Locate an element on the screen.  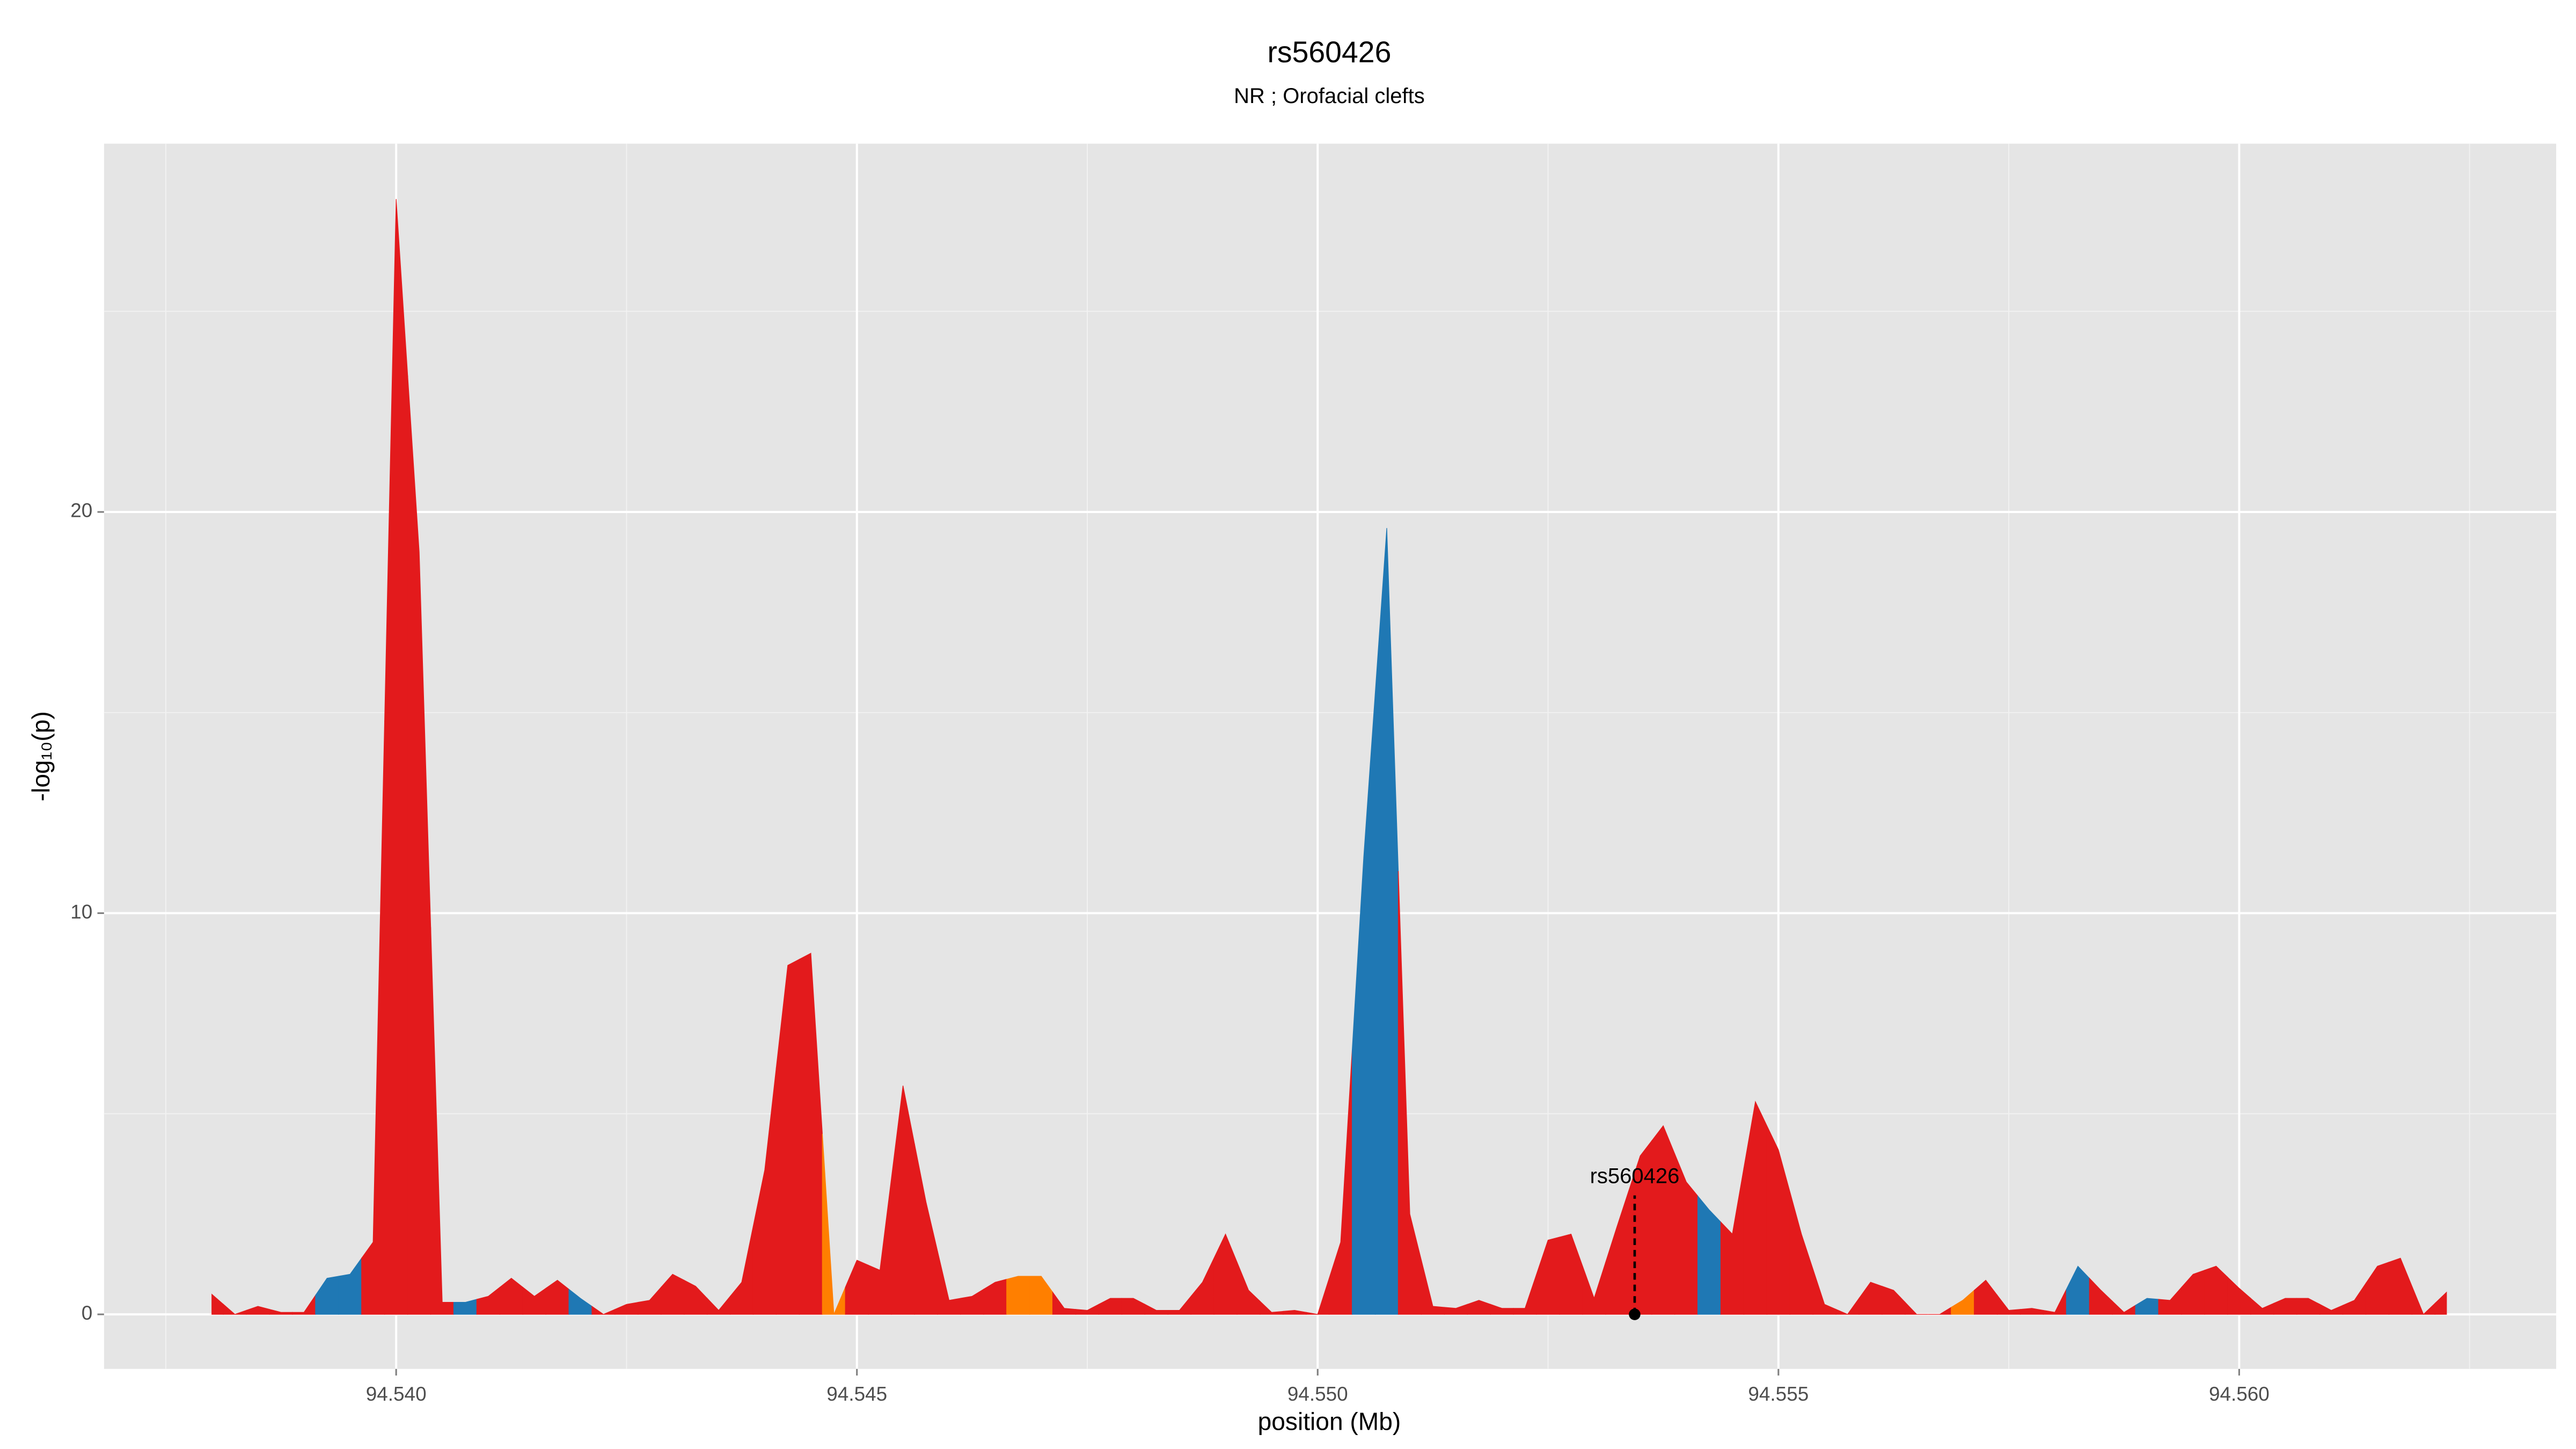
x-tick-label: 94.545 is located at coordinates (856, 1394).